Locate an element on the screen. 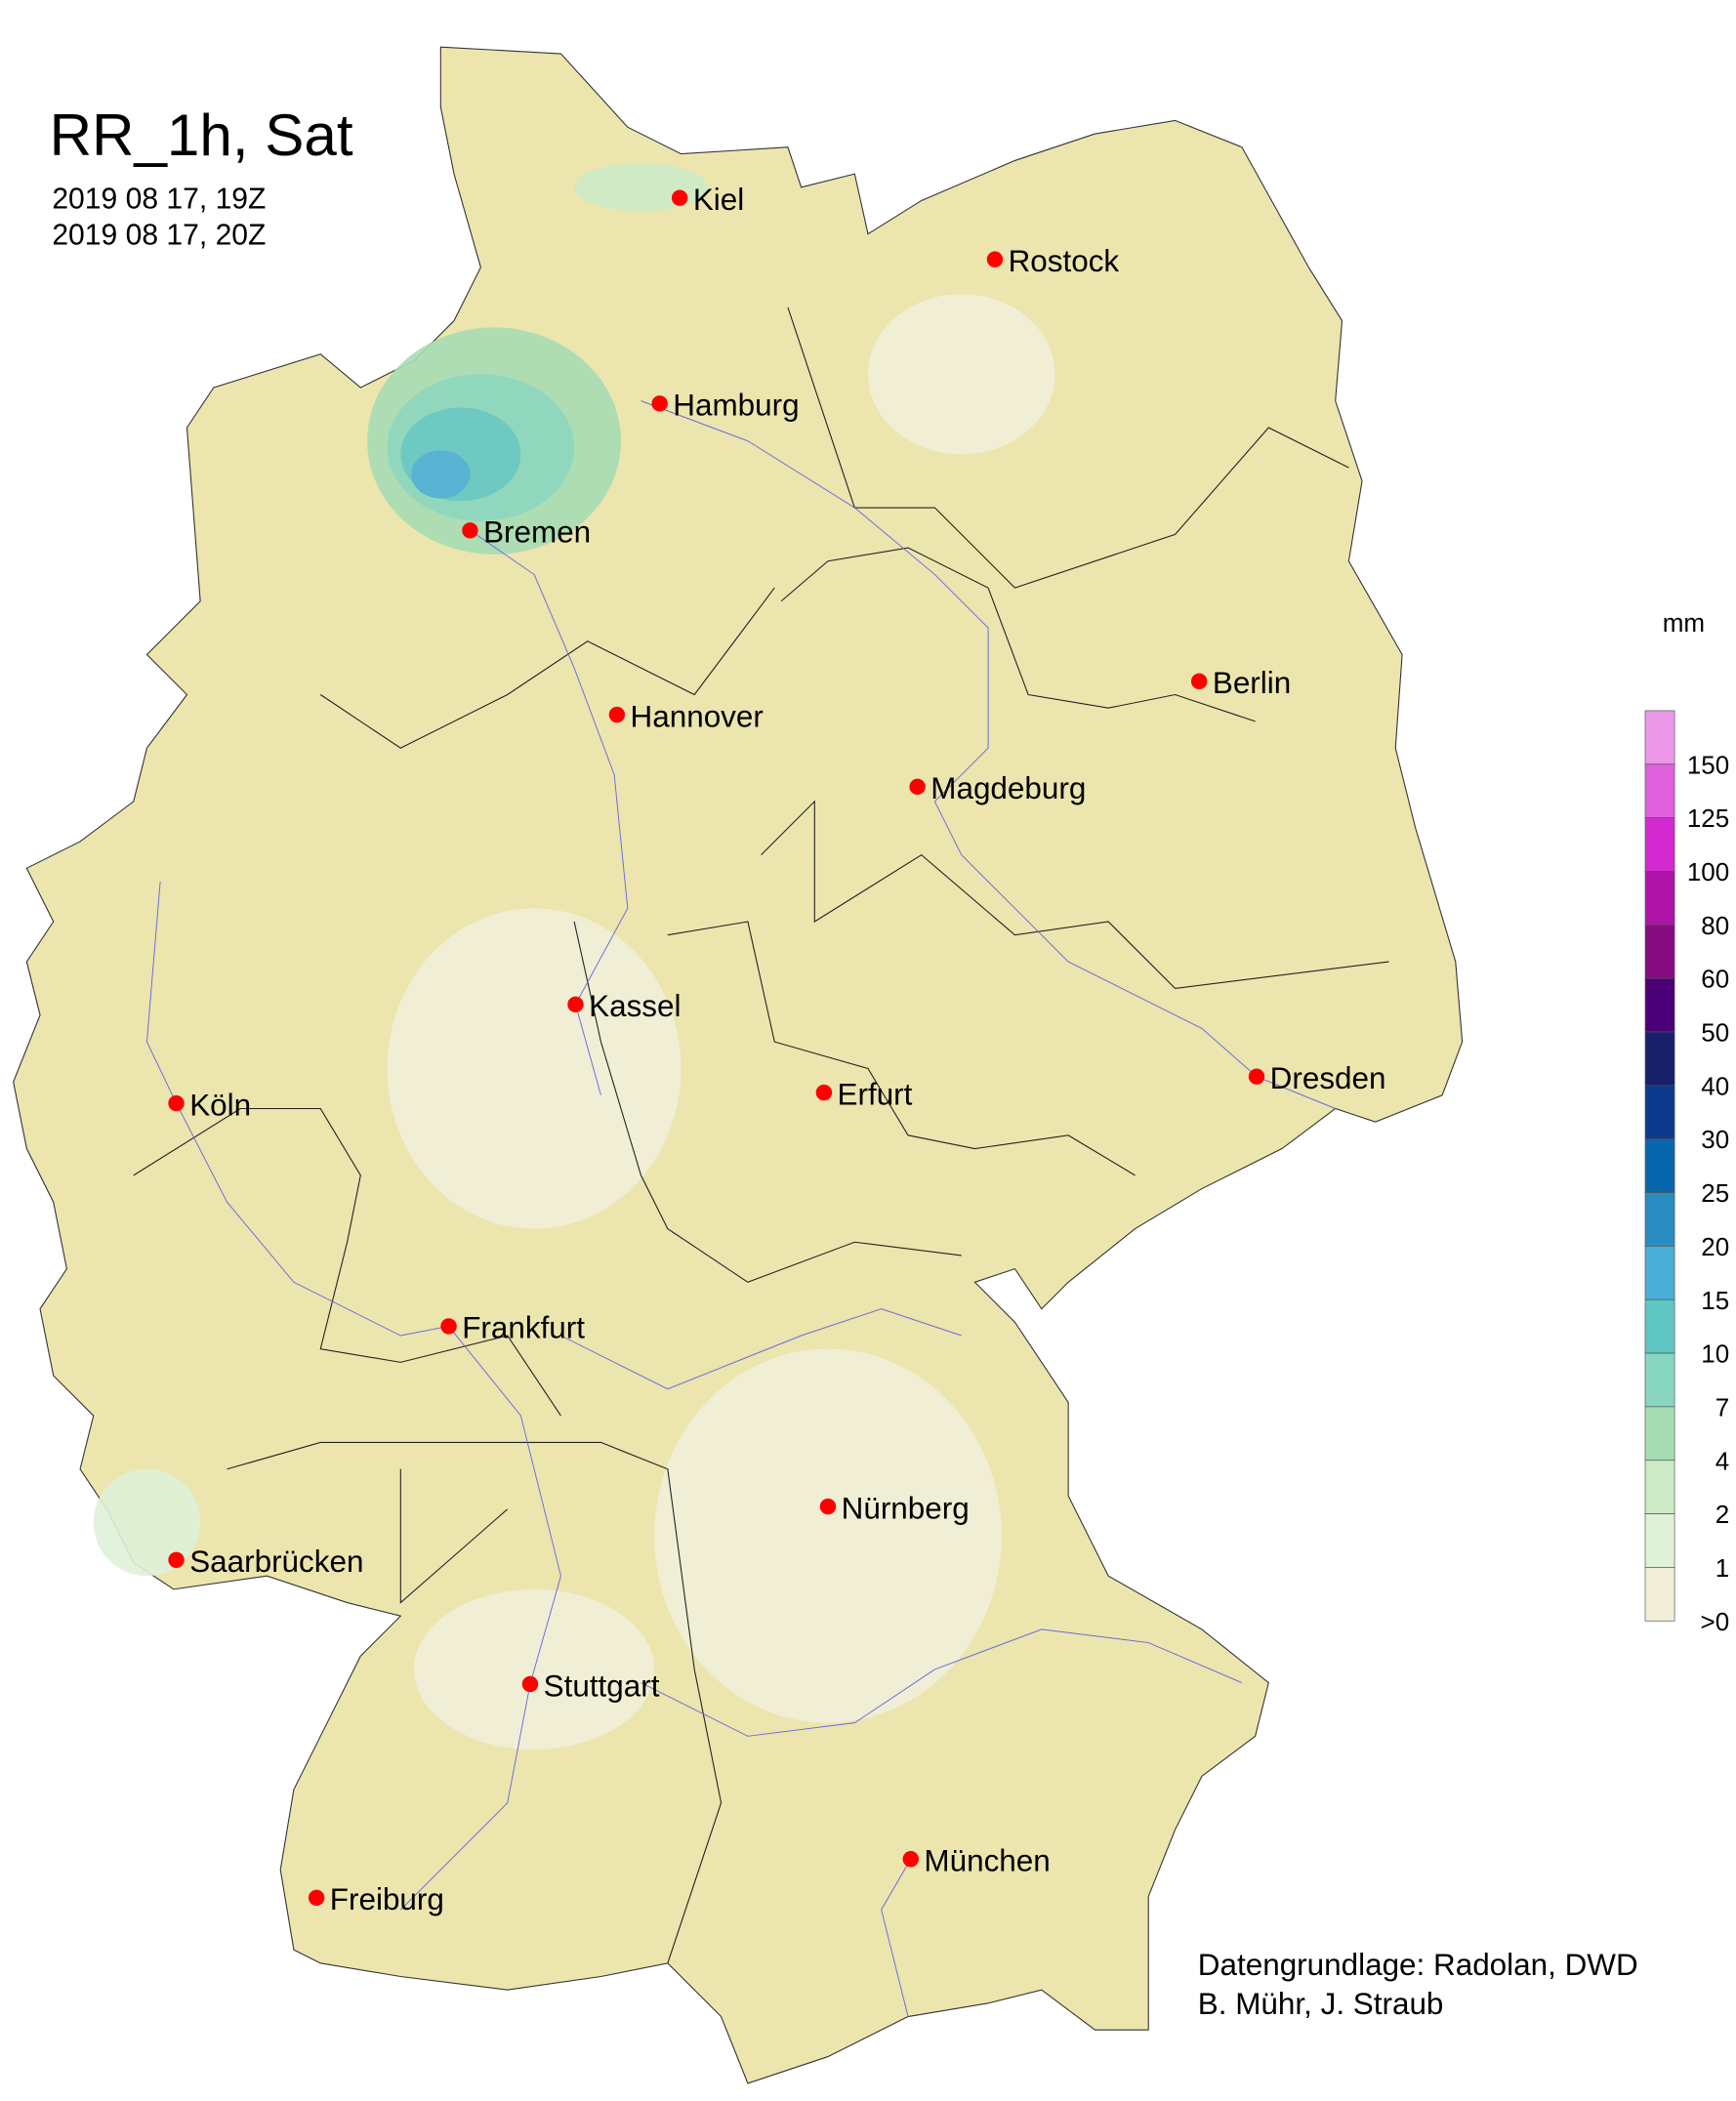 This screenshot has width=1736, height=2101. legend-label: 20 is located at coordinates (1715, 1247).